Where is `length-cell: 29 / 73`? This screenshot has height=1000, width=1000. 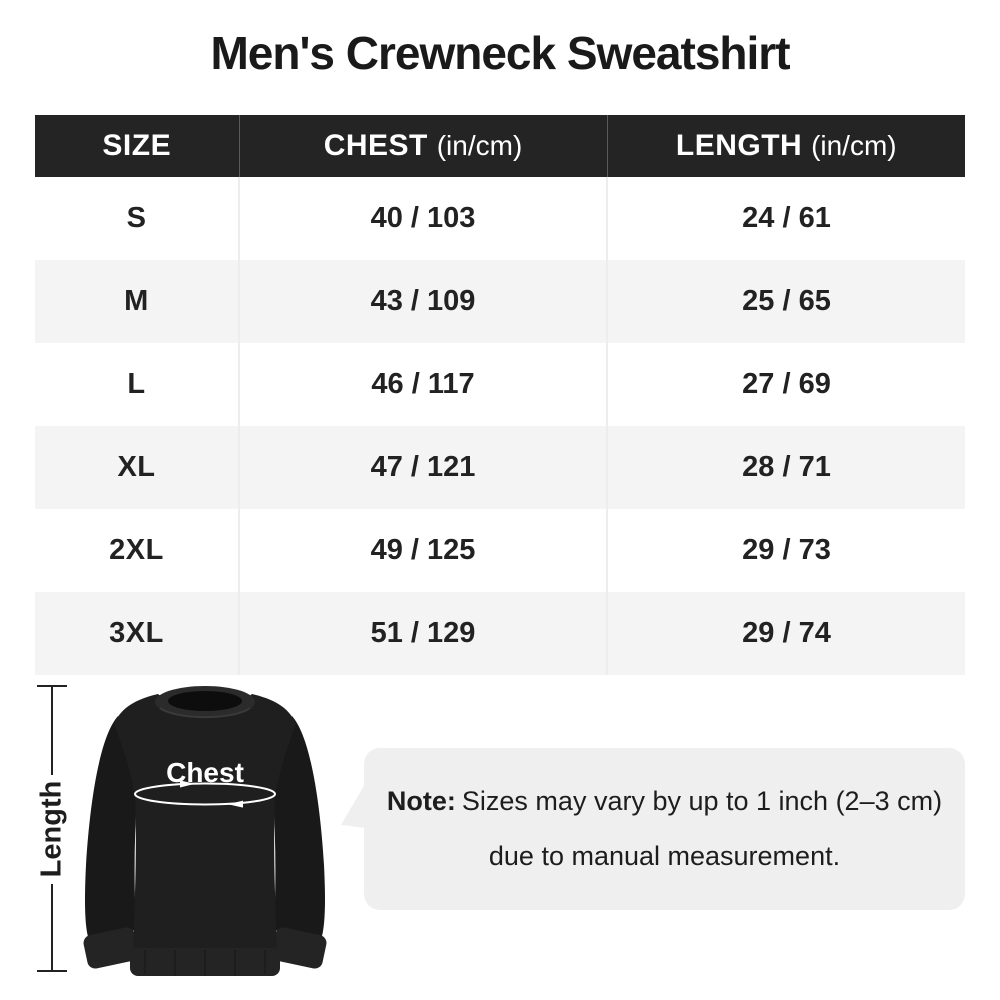
length-cell: 29 / 73 is located at coordinates (785, 550).